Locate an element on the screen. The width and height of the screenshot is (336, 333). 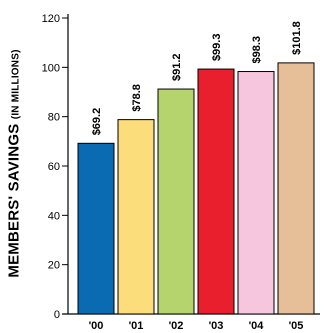
x-category-label: '05 is located at coordinates (296, 326).